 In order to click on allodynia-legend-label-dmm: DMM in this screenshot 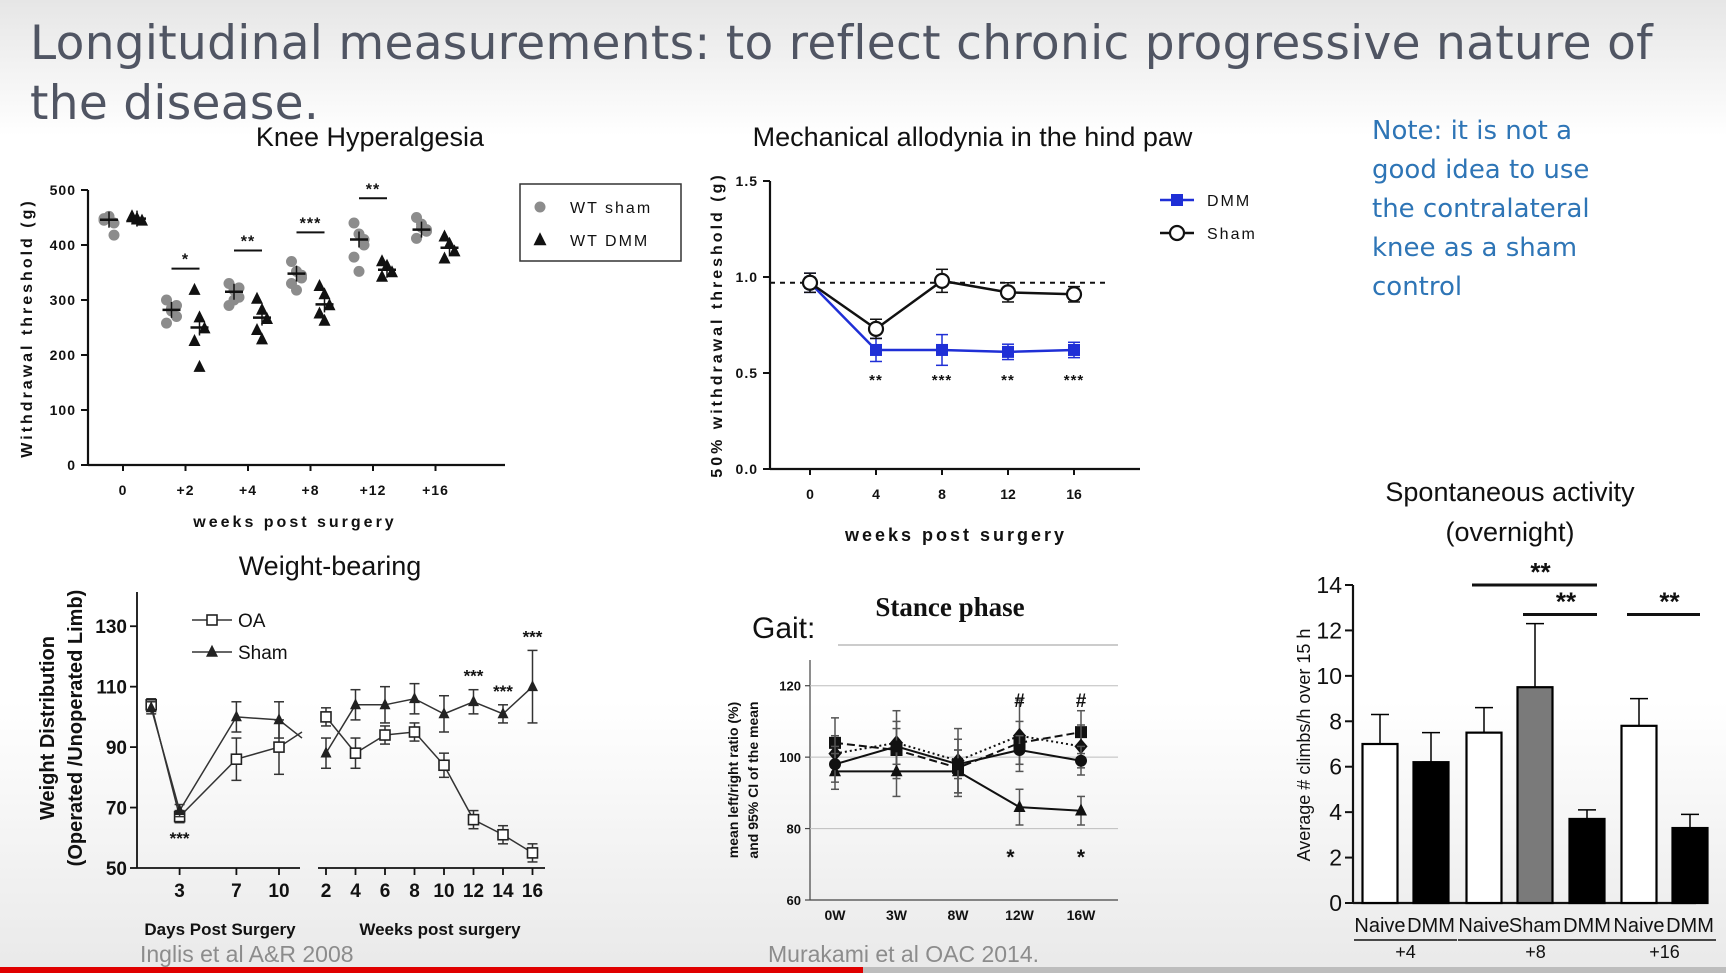, I will do `click(1229, 201)`.